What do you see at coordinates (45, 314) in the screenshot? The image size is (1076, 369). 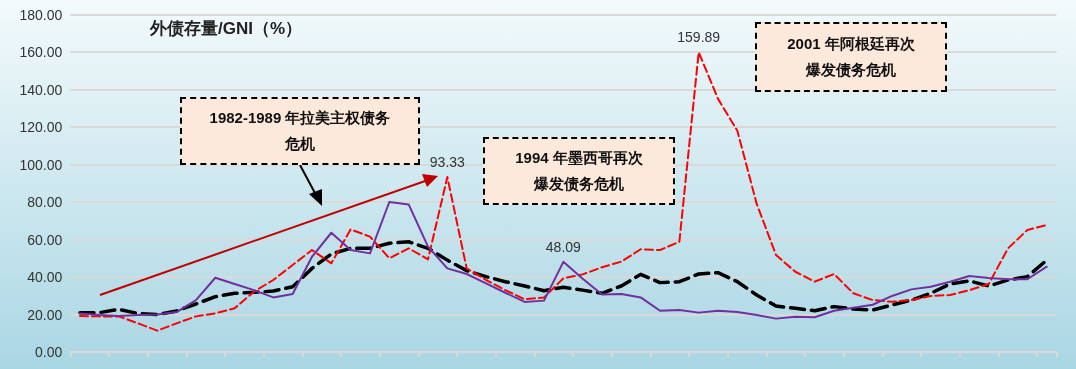 I see `y-tick-label: 20.00` at bounding box center [45, 314].